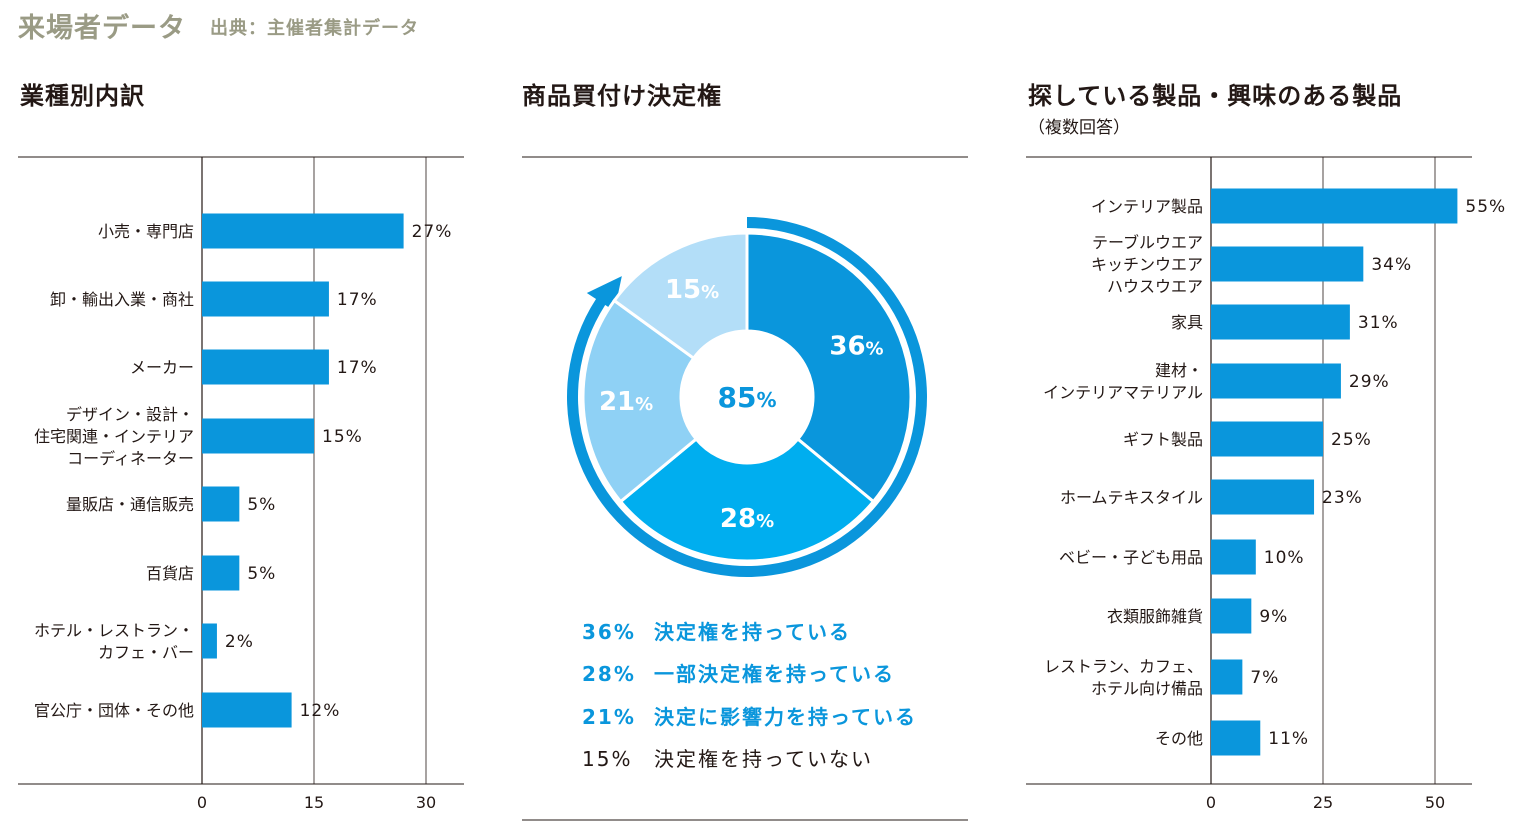 This screenshot has height=831, width=1520. Describe the element at coordinates (1485, 207) in the screenshot. I see `value-label: 55%` at that location.